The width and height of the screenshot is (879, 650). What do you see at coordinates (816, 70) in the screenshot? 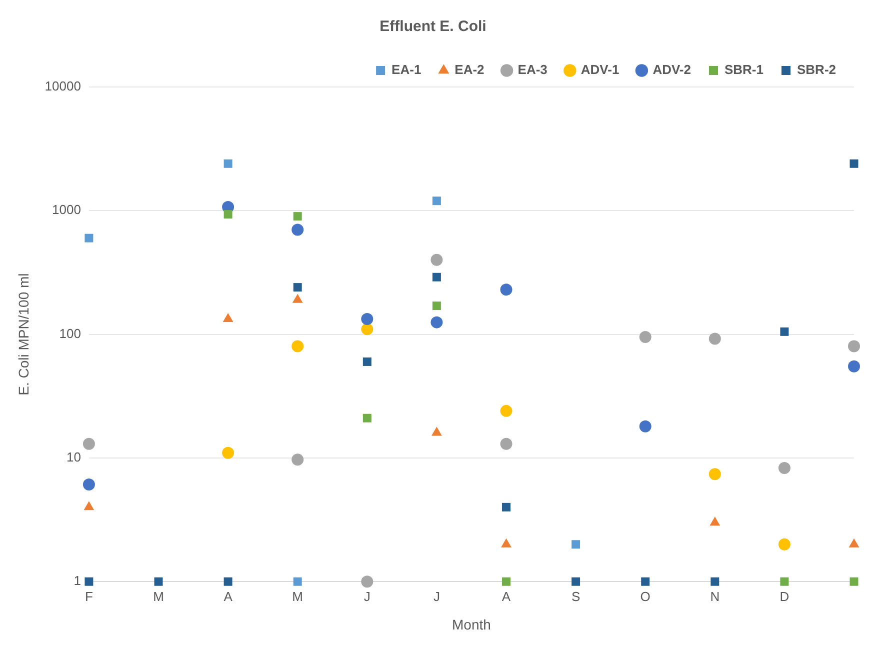
I see `legend-label: SBR-2` at bounding box center [816, 70].